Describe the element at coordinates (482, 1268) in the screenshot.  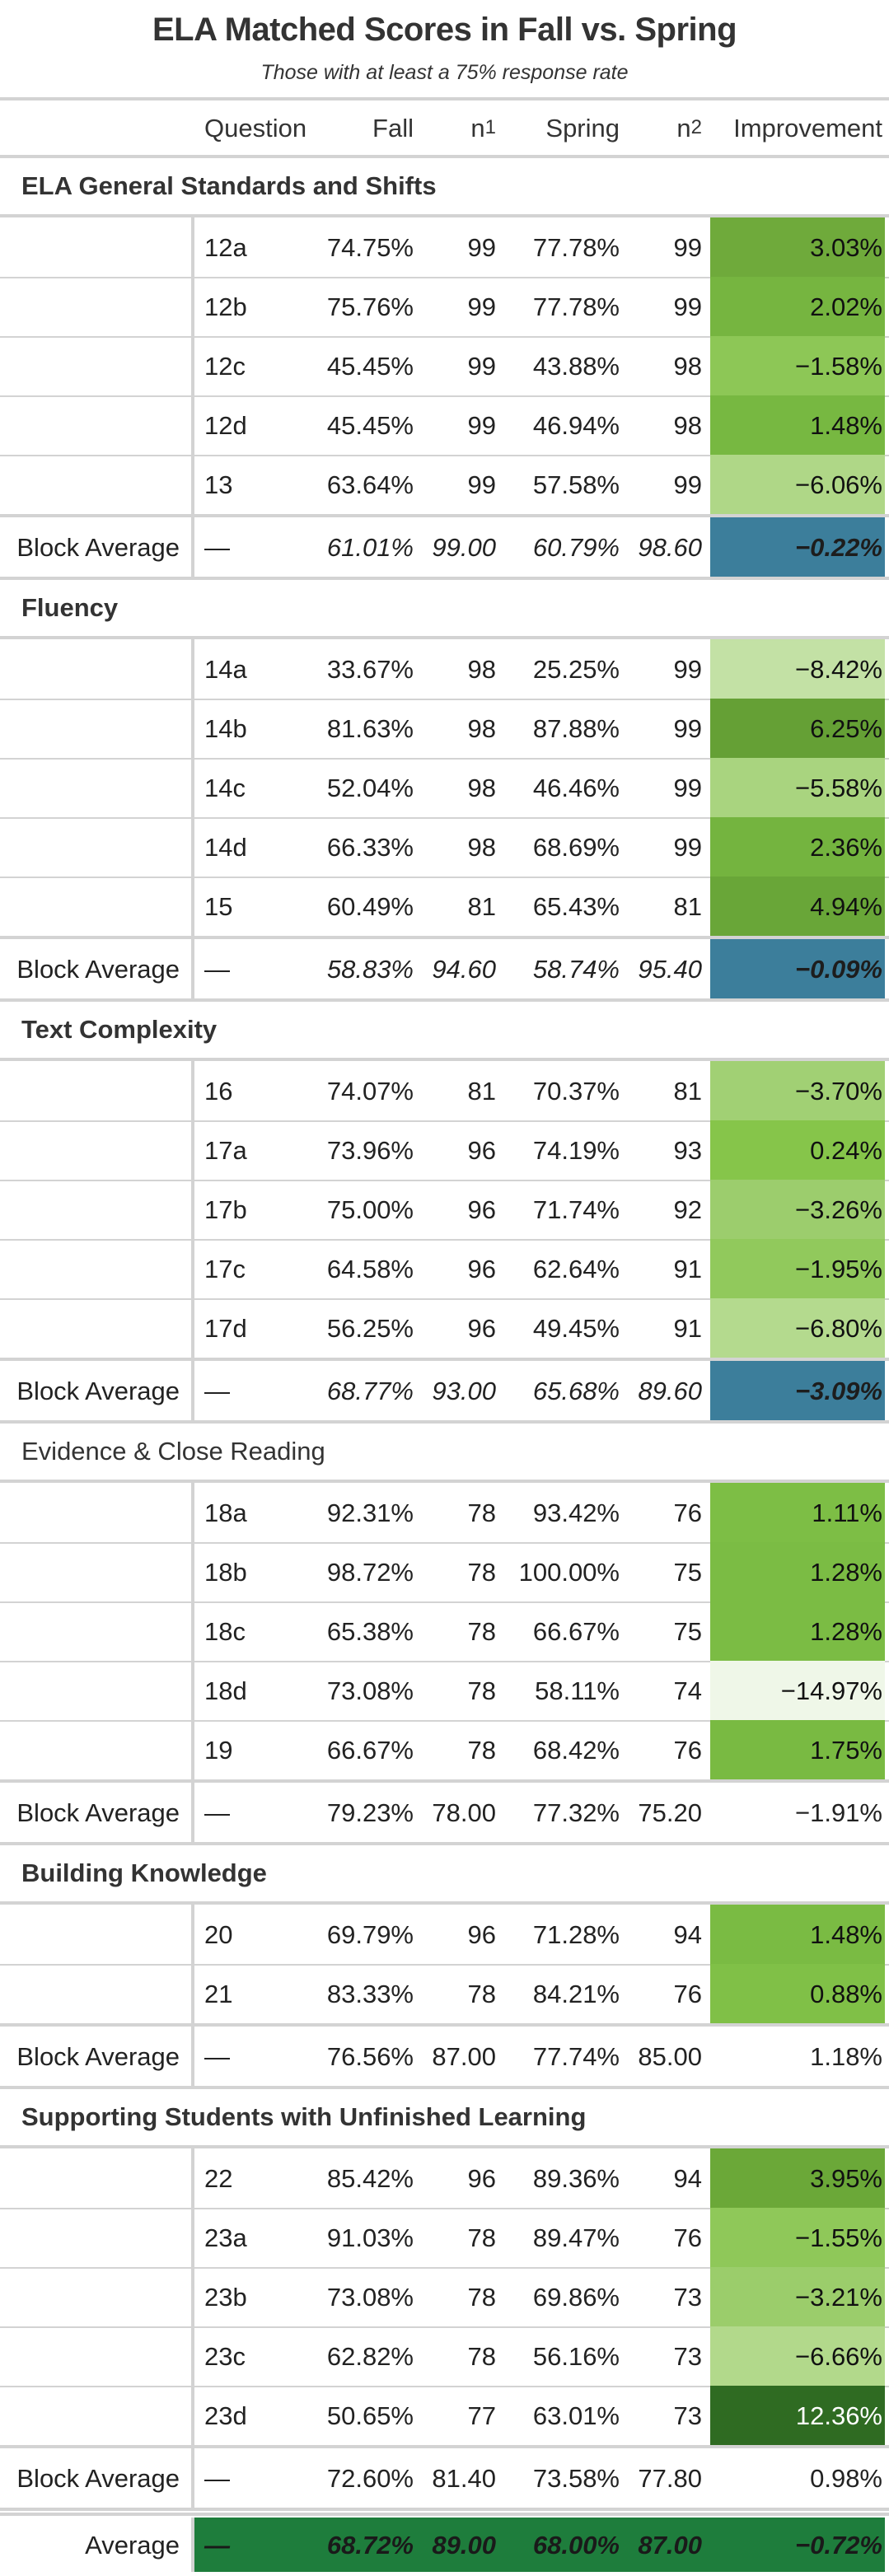
I see `n1-cell: 96` at that location.